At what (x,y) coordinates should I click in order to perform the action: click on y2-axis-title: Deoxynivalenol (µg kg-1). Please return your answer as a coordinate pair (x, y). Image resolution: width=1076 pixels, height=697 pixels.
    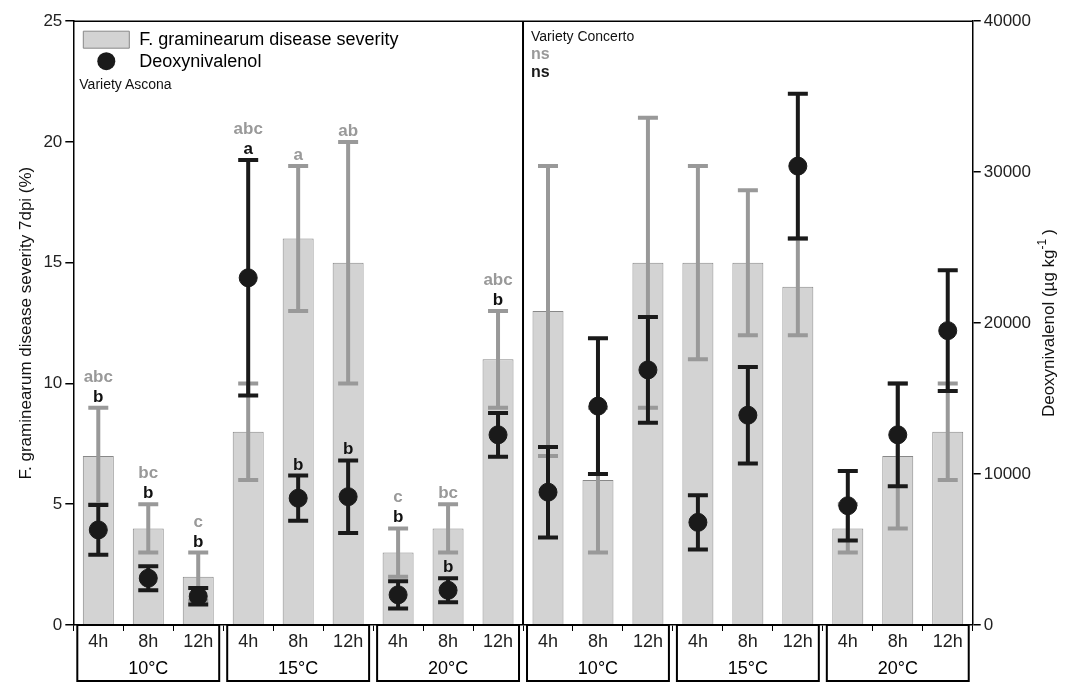
    Looking at the image, I should click on (1046, 323).